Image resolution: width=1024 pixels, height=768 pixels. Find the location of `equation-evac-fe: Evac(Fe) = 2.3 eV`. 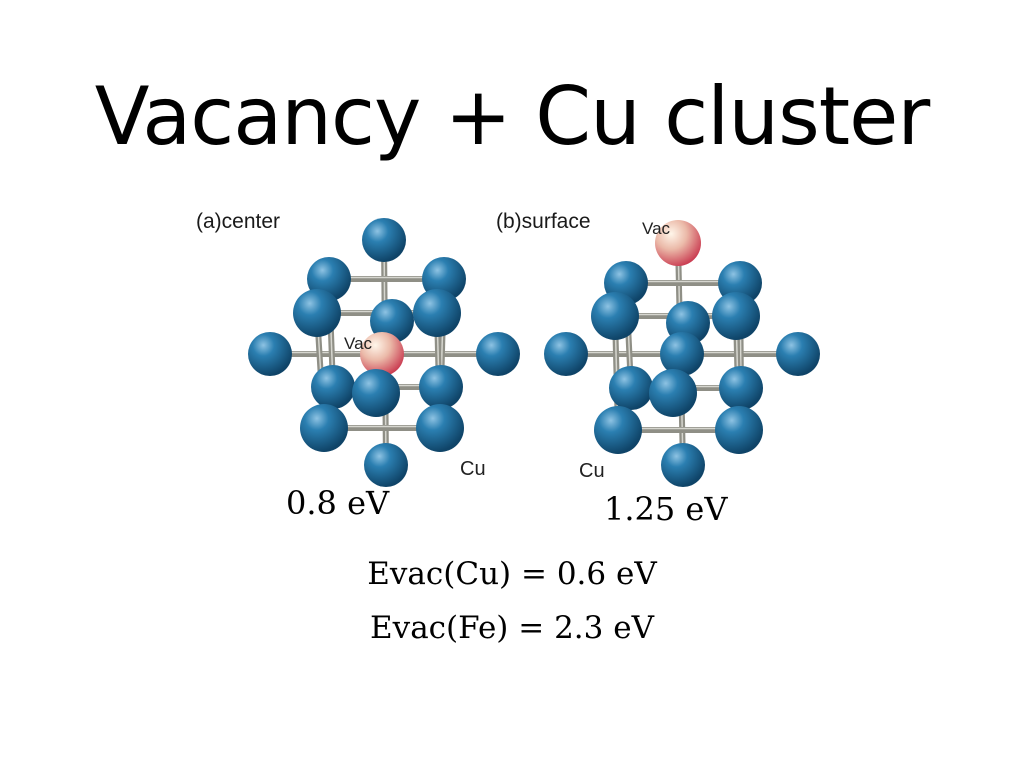

equation-evac-fe: Evac(Fe) = 2.3 eV is located at coordinates (512, 628).